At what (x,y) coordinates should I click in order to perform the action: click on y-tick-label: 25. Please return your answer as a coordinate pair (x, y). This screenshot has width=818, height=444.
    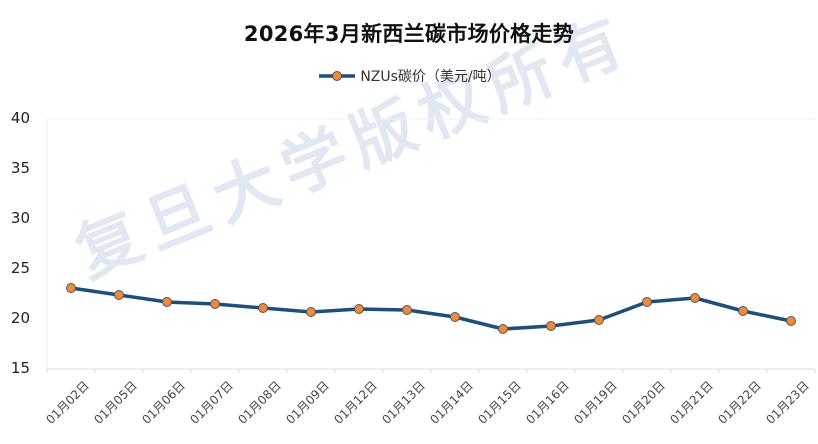
    Looking at the image, I should click on (20, 268).